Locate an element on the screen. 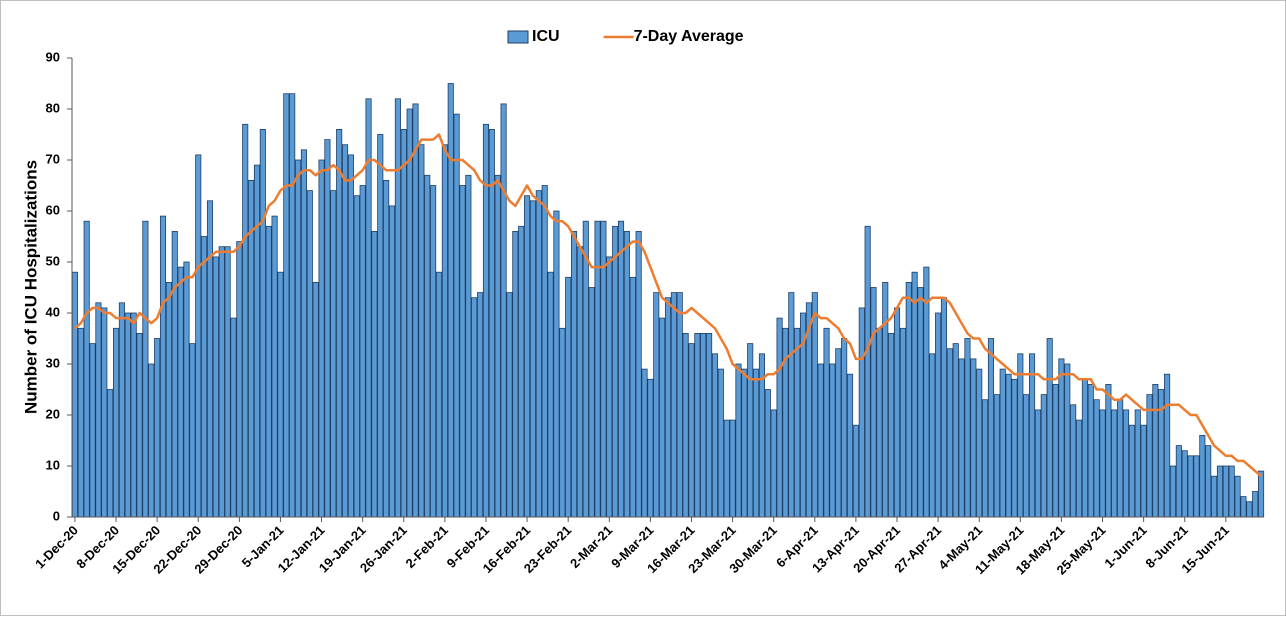 The image size is (1286, 621). y-tick-label: 50 is located at coordinates (53, 260).